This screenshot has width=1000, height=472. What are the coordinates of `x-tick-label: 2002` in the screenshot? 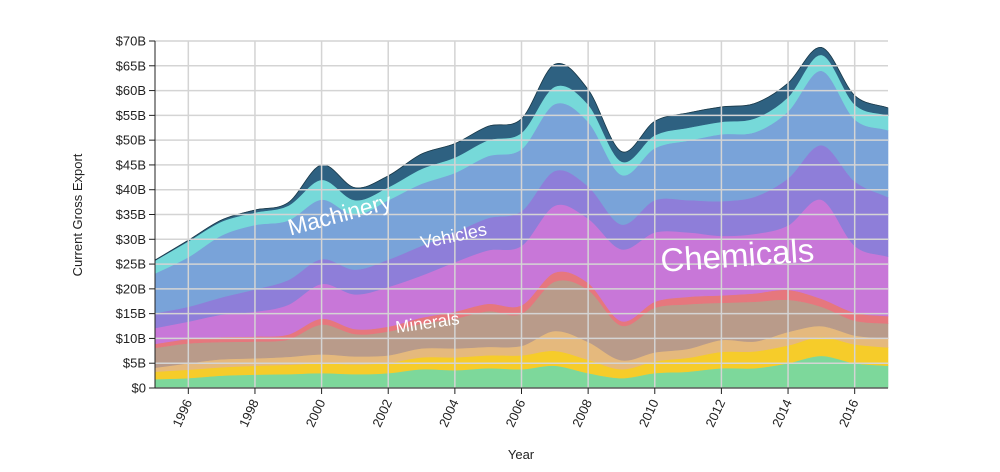 It's located at (382, 413).